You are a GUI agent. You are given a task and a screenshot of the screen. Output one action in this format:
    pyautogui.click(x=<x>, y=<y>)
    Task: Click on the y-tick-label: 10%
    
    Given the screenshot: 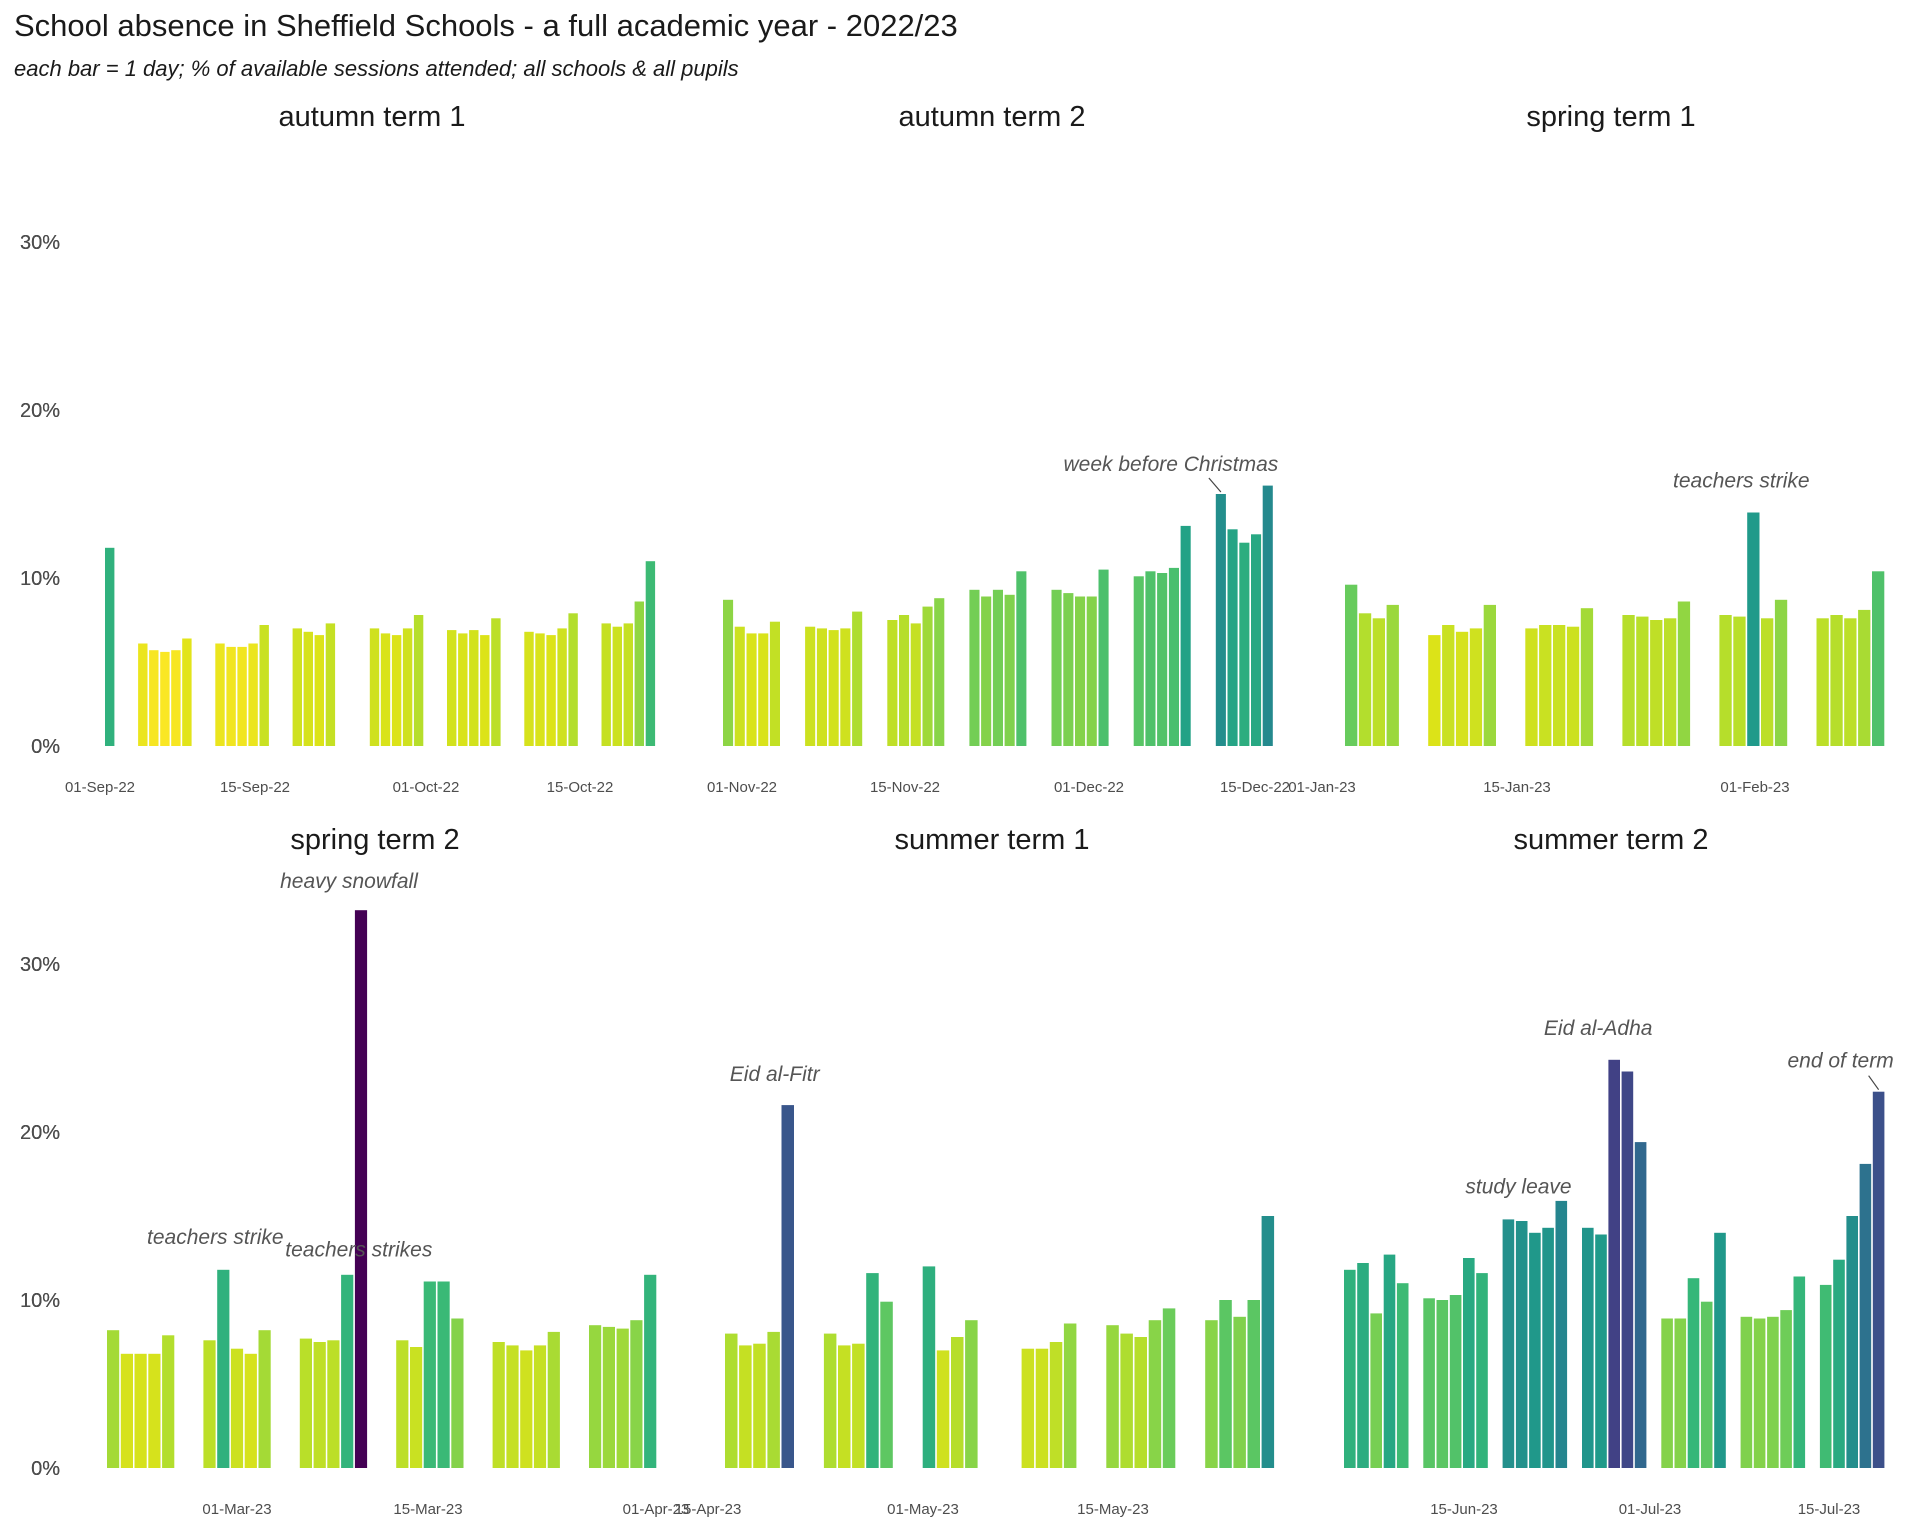 What is the action you would take?
    pyautogui.click(x=40, y=579)
    